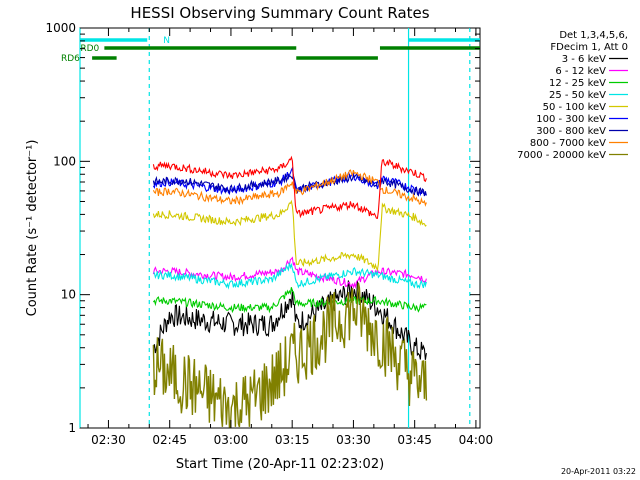 The height and width of the screenshot is (480, 640). What do you see at coordinates (72, 428) in the screenshot?
I see `y-tick-label: 1` at bounding box center [72, 428].